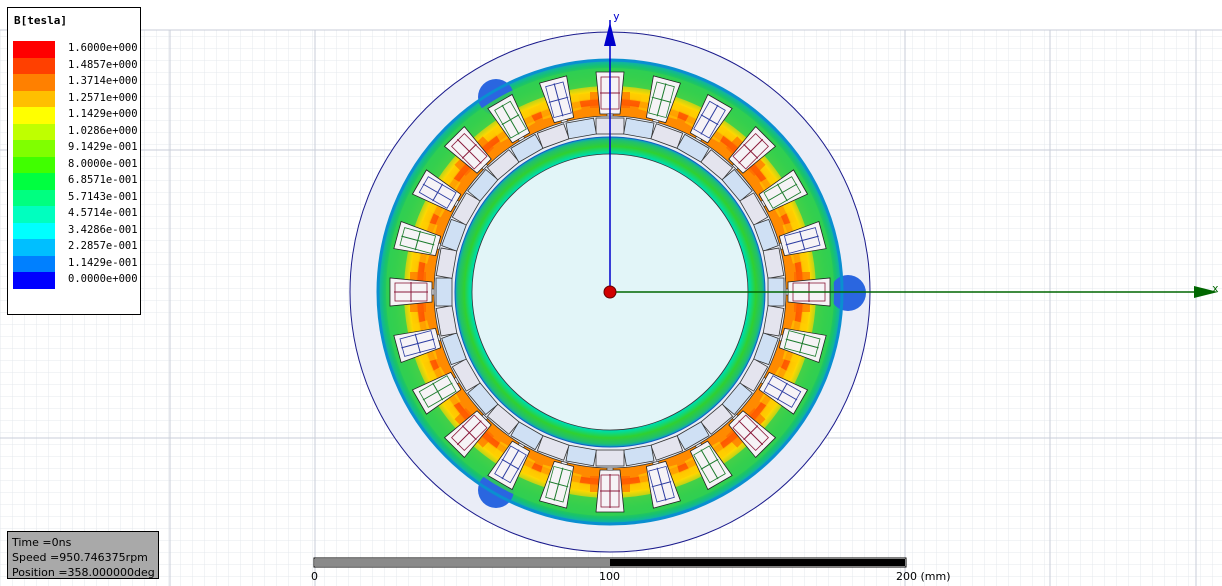 This screenshot has height=586, width=1222. Describe the element at coordinates (103, 64) in the screenshot. I see `legend-label: 1.4857e+000` at that location.